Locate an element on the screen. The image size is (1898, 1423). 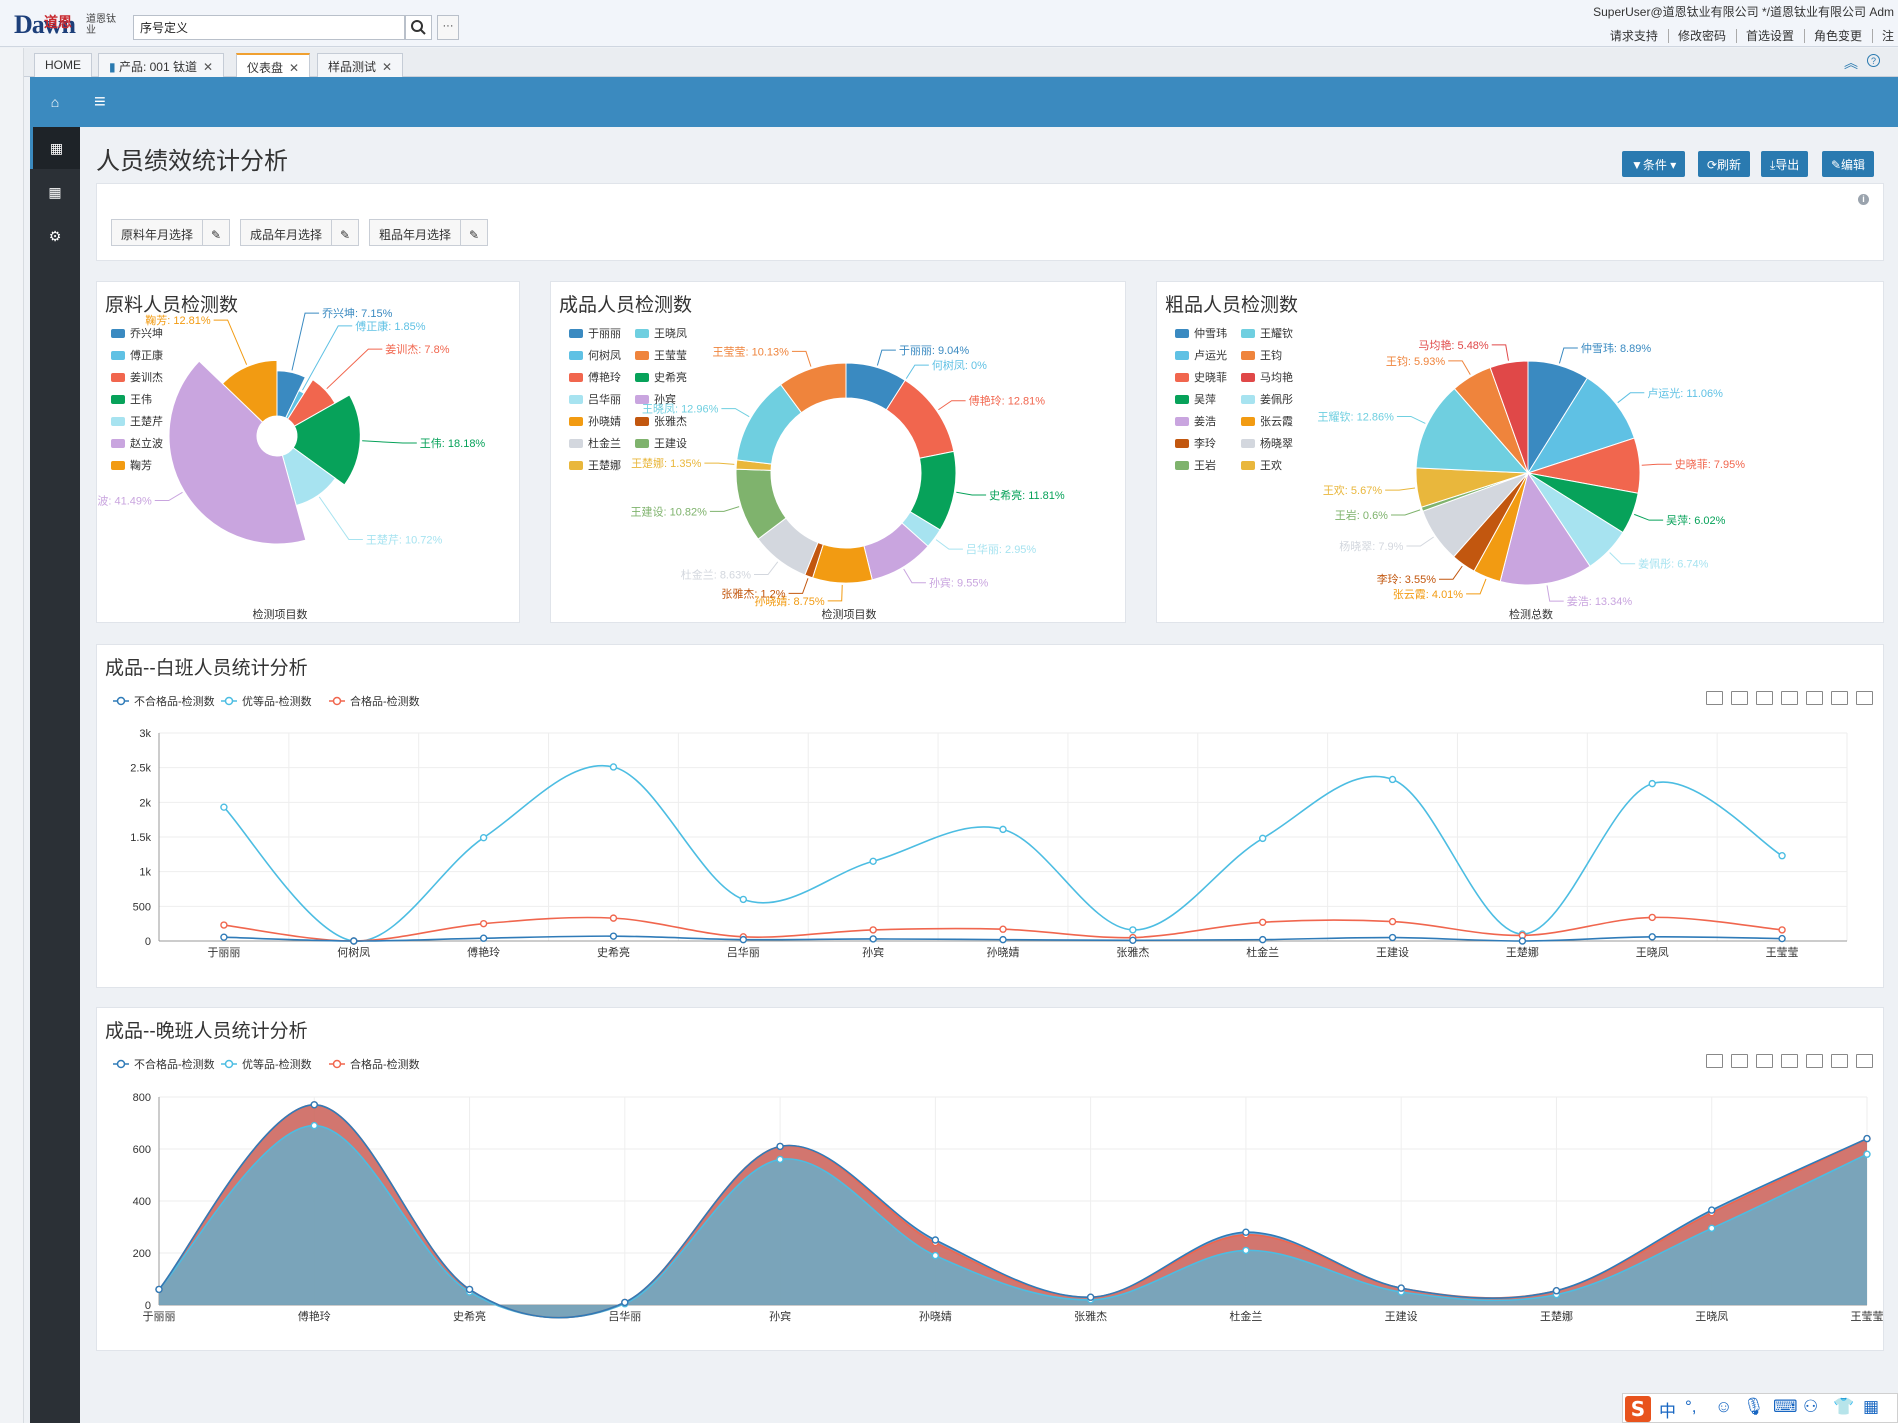
legend-label: 王岩 is located at coordinates (1205, 465).